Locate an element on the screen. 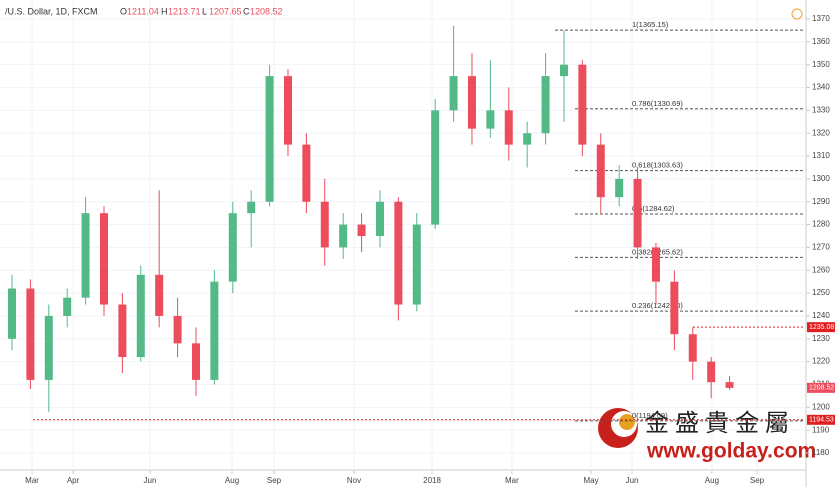 Image resolution: width=838 pixels, height=487 pixels. y-tick-label: 1250 is located at coordinates (821, 292).